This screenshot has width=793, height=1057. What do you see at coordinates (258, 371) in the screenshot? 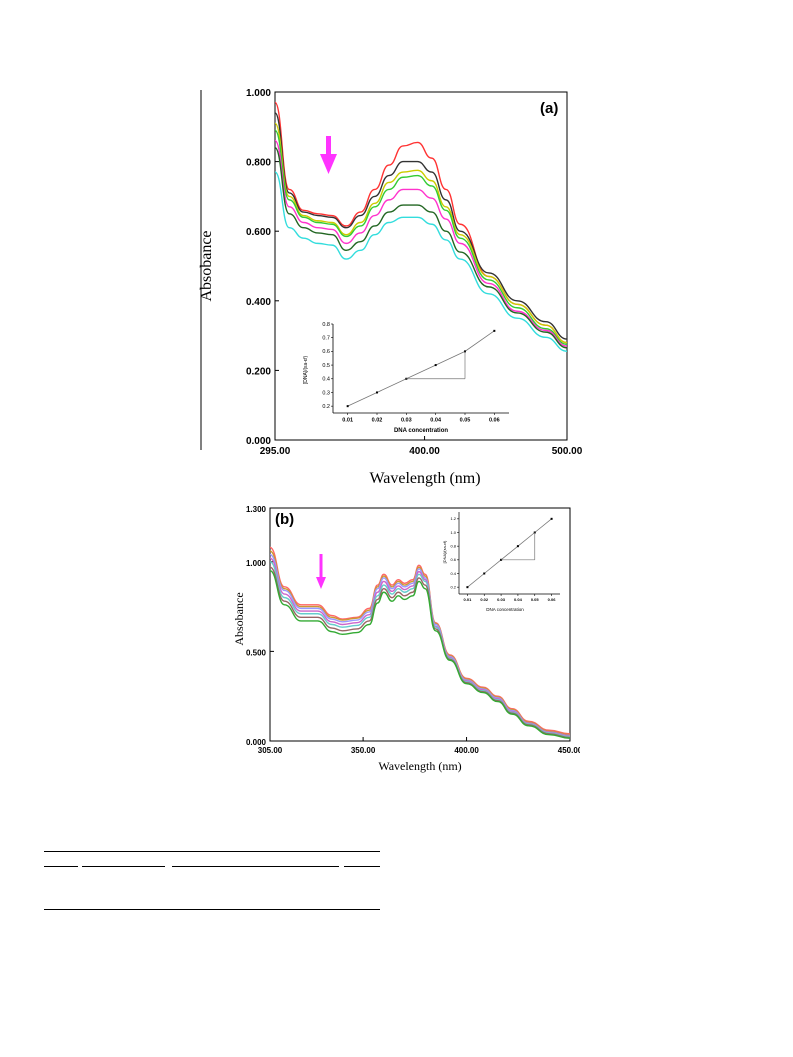
I see `y-tick-label: 0.200` at bounding box center [258, 371].